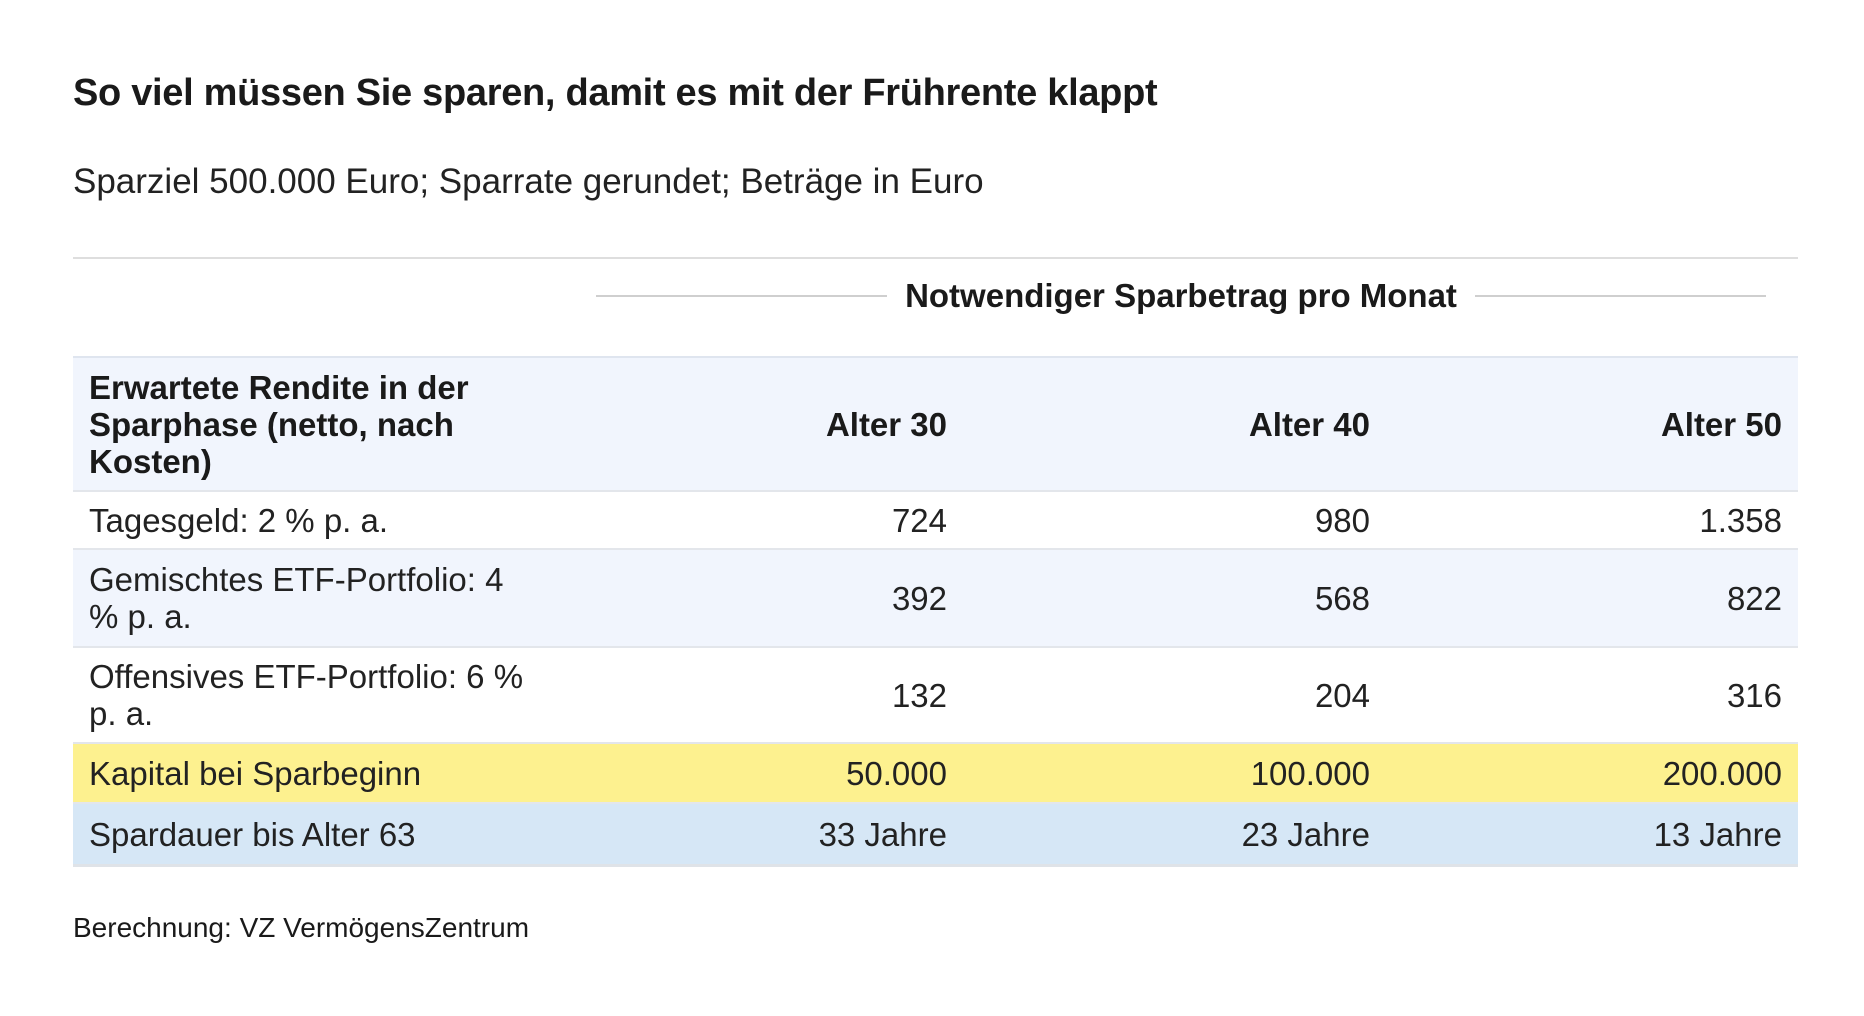  I want to click on cell-value: 23 Jahre, so click(1174, 834).